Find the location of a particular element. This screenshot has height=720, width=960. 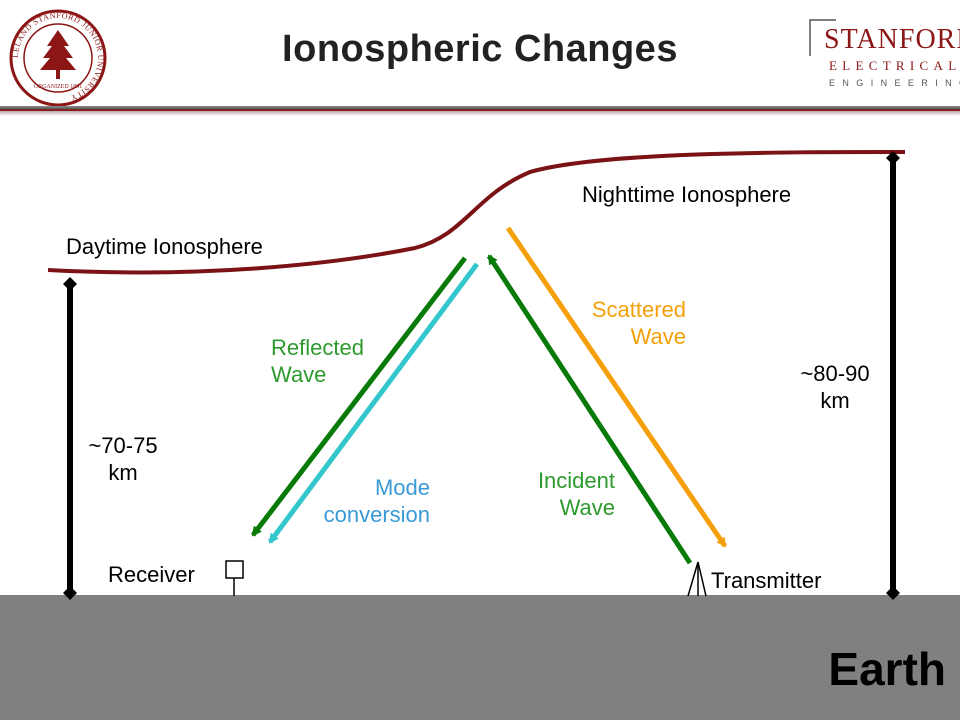

left-height-label: ~70-75 km is located at coordinates (123, 459).